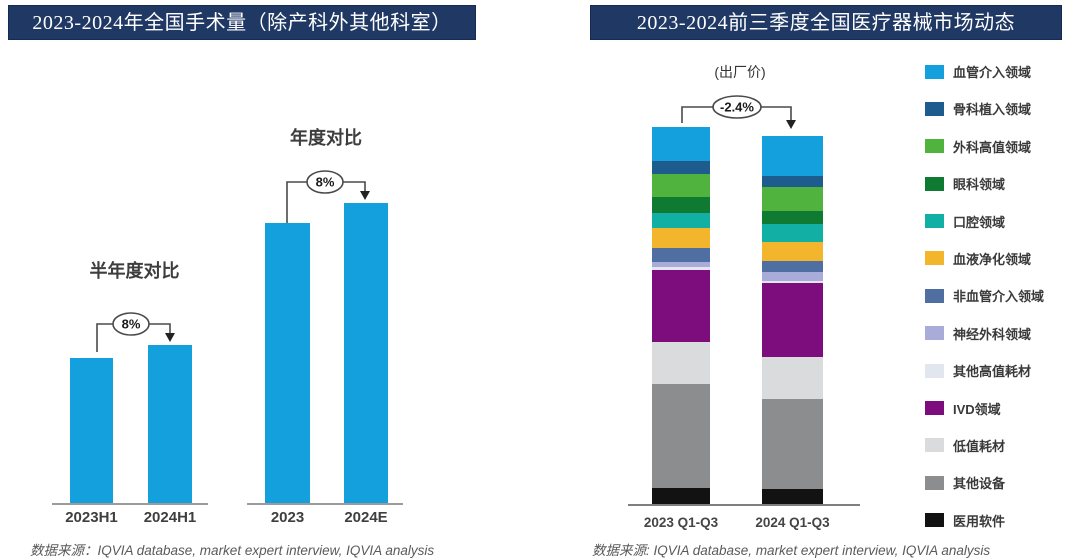 The image size is (1080, 559). Describe the element at coordinates (934, 183) in the screenshot. I see `legend-swatch-眼科领域` at that location.